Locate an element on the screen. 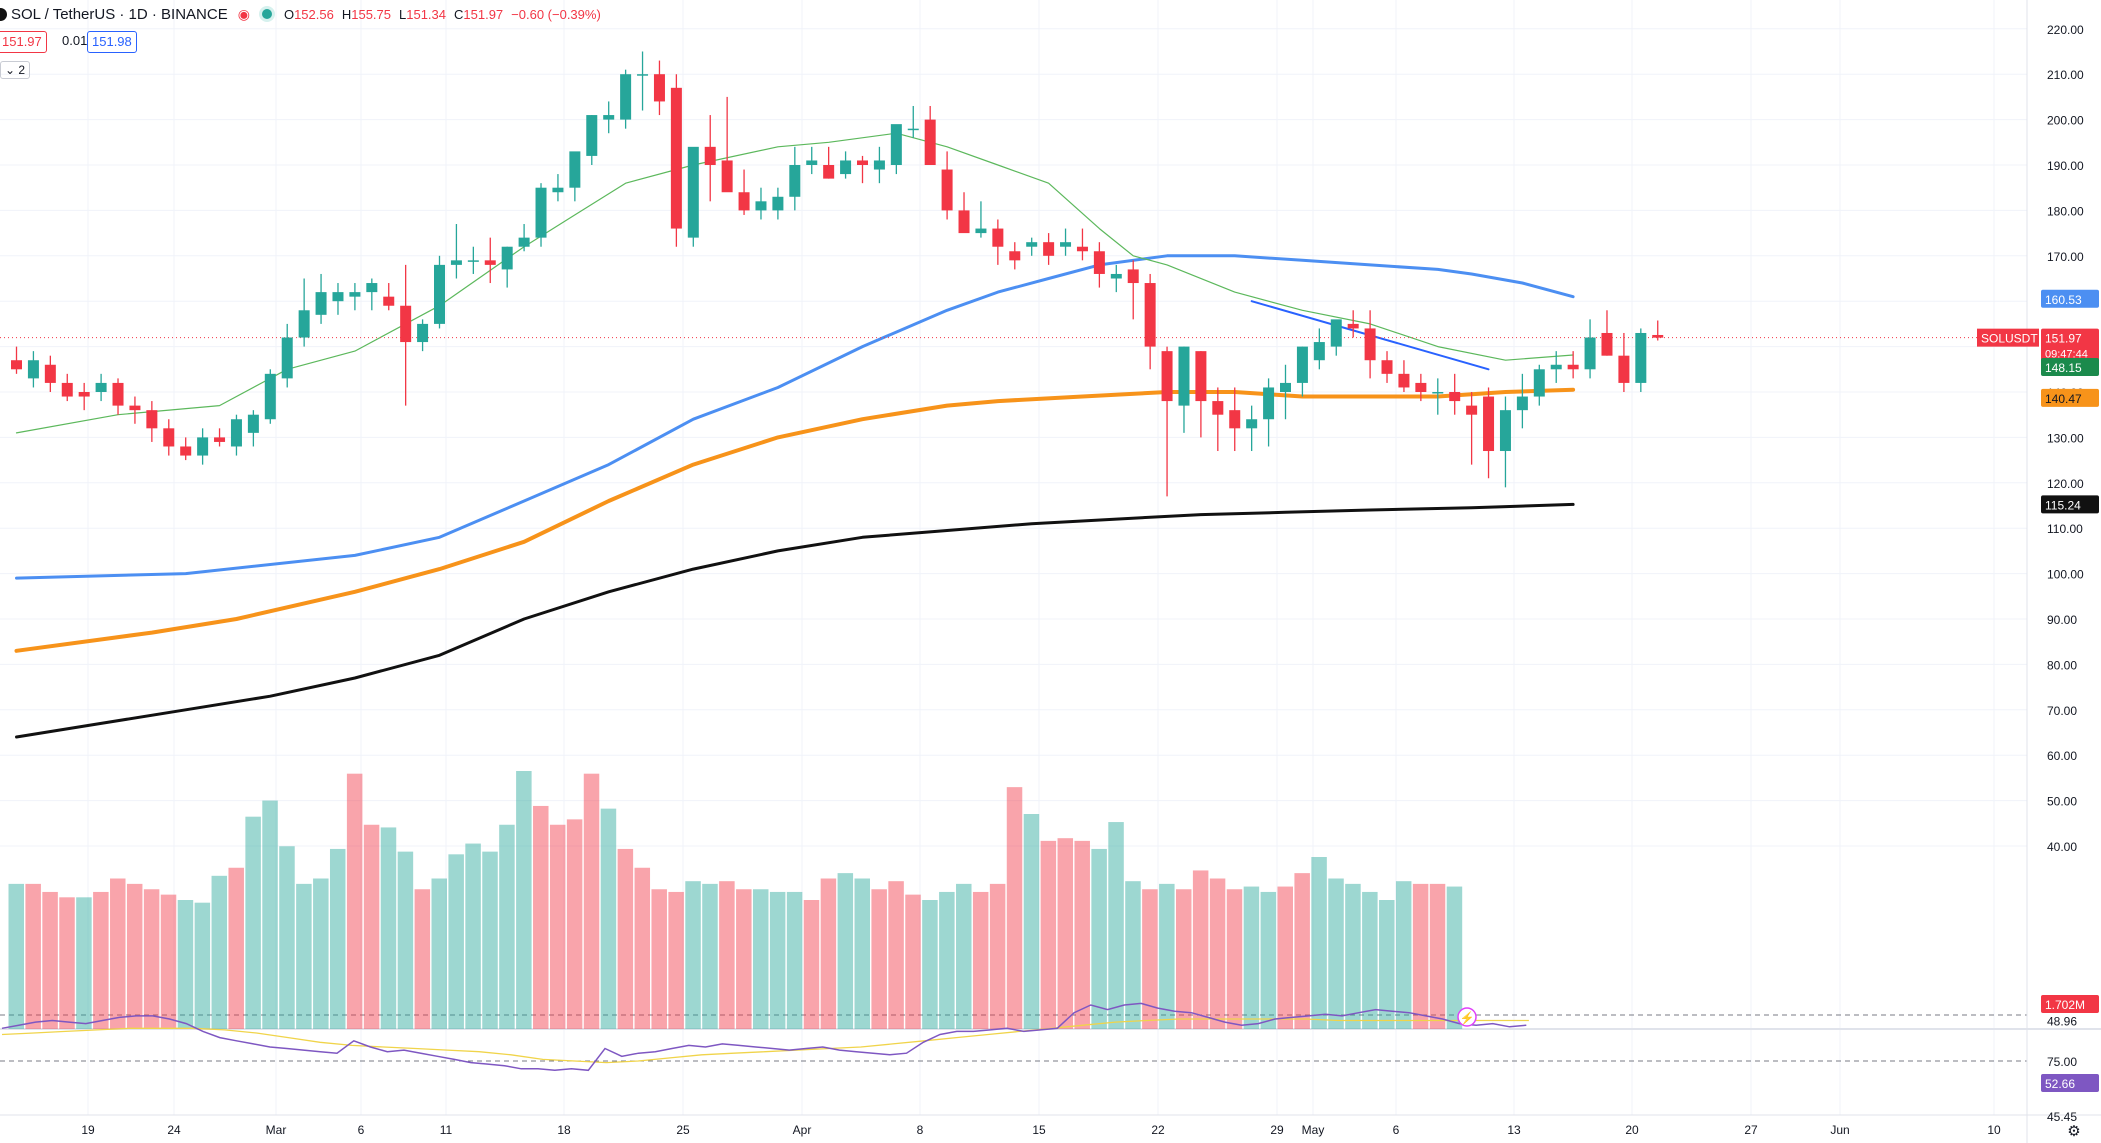 This screenshot has width=2101, height=1143. price-tick-label: 110.00 is located at coordinates (2065, 529).